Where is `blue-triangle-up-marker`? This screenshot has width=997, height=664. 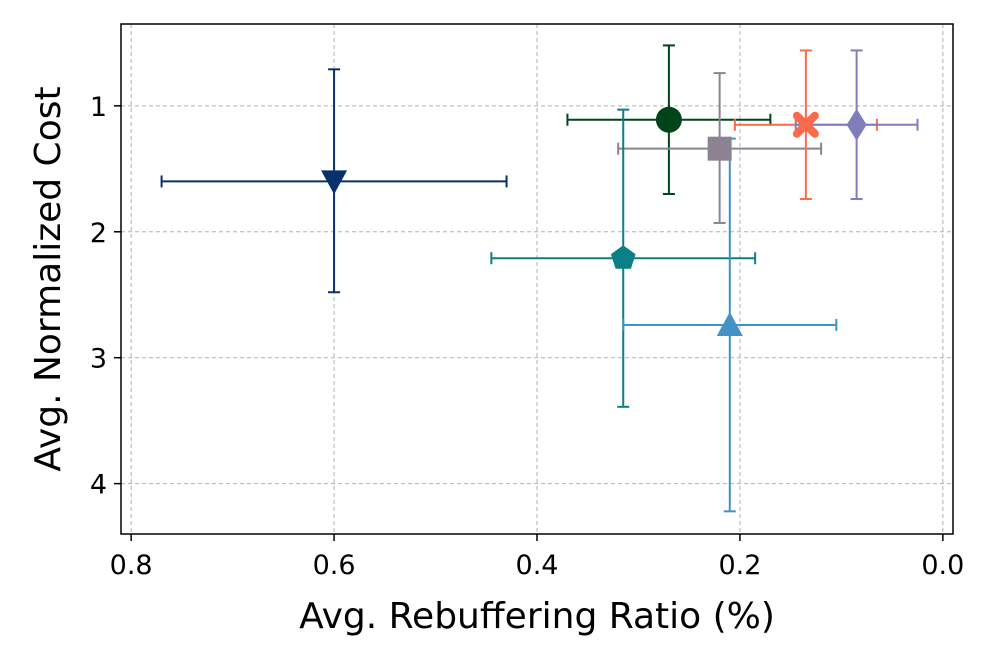 blue-triangle-up-marker is located at coordinates (729, 323).